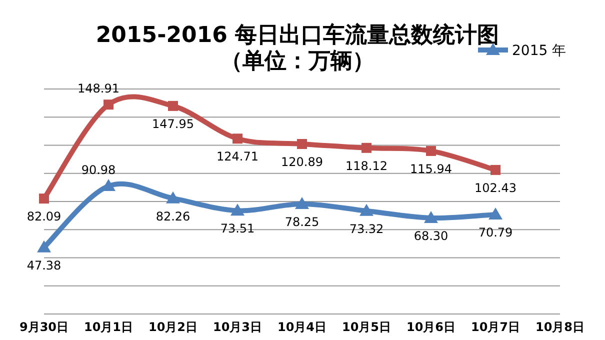  I want to click on data-label: 78.25, so click(302, 221).